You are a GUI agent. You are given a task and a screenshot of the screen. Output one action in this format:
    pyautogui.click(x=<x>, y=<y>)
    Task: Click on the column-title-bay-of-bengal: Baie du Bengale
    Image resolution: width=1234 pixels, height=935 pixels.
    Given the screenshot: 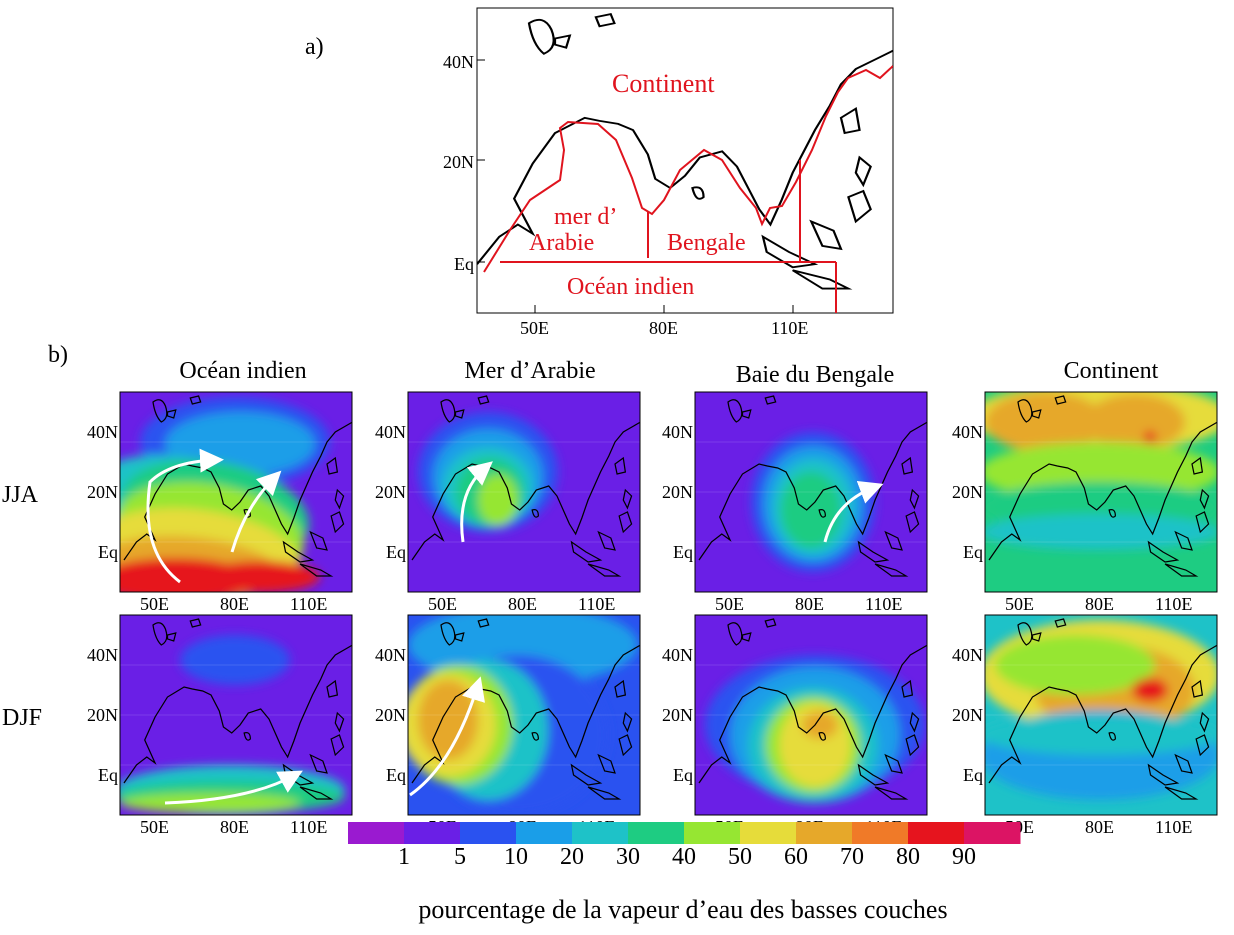 What is the action you would take?
    pyautogui.click(x=815, y=375)
    